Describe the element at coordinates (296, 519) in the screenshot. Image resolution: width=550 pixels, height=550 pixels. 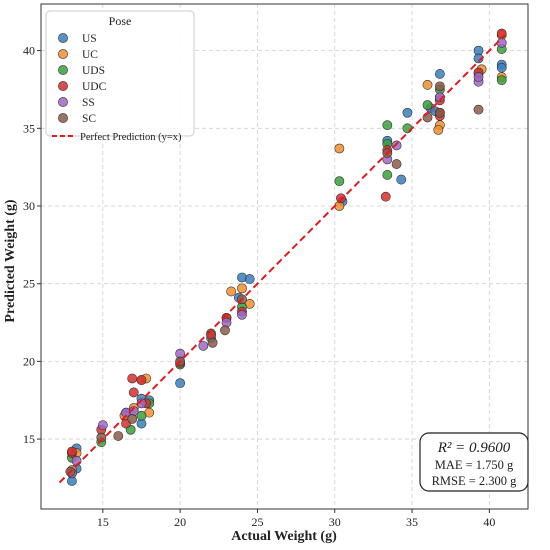
I see `x-axis-ticks: 15 20 25 30 35 40` at that location.